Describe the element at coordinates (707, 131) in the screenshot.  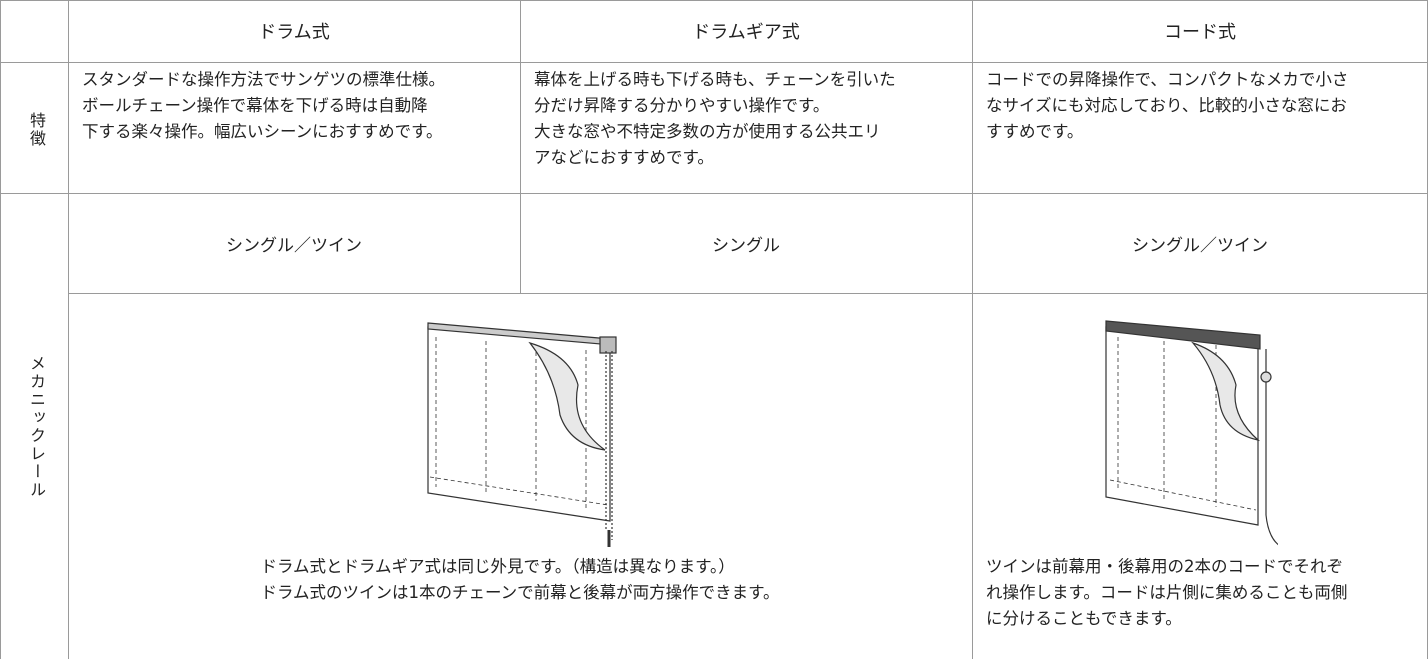
I see `text-line: 大きな窓や不特定多数の方が使用する公共エリ` at that location.